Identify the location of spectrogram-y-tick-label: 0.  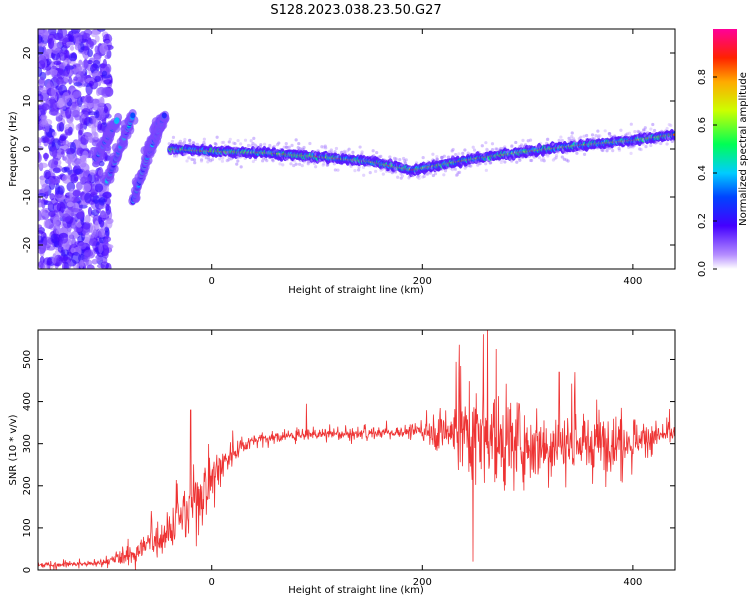
(27, 149).